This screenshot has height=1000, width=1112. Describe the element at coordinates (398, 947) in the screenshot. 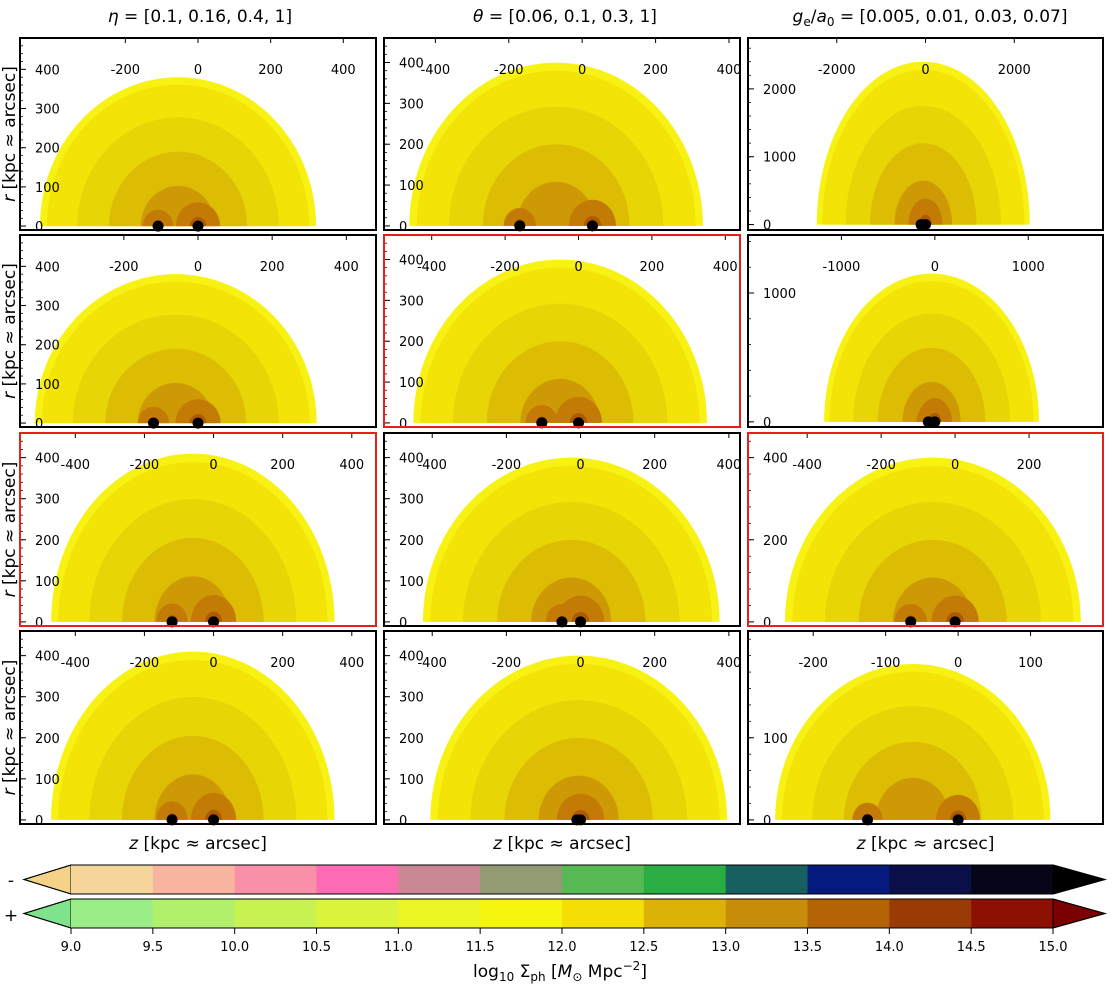

I see `colorbar-tick-label: 11.0` at that location.